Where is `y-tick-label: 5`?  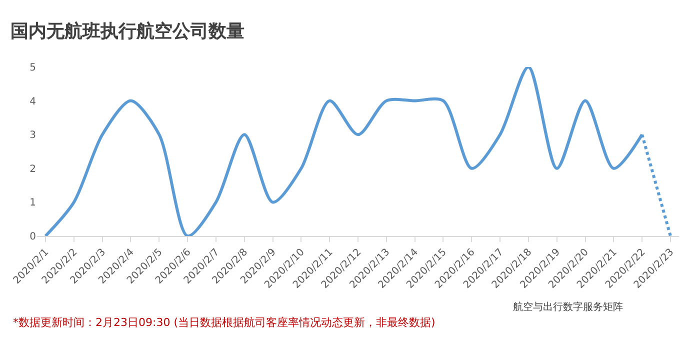
y-tick-label: 5 is located at coordinates (33, 68).